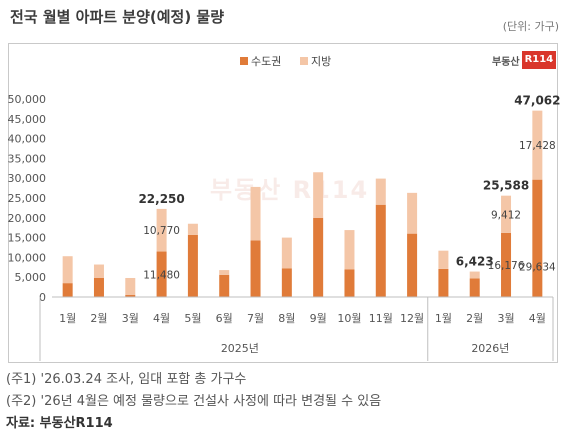  I want to click on local-value-label: 9,412, so click(506, 215).